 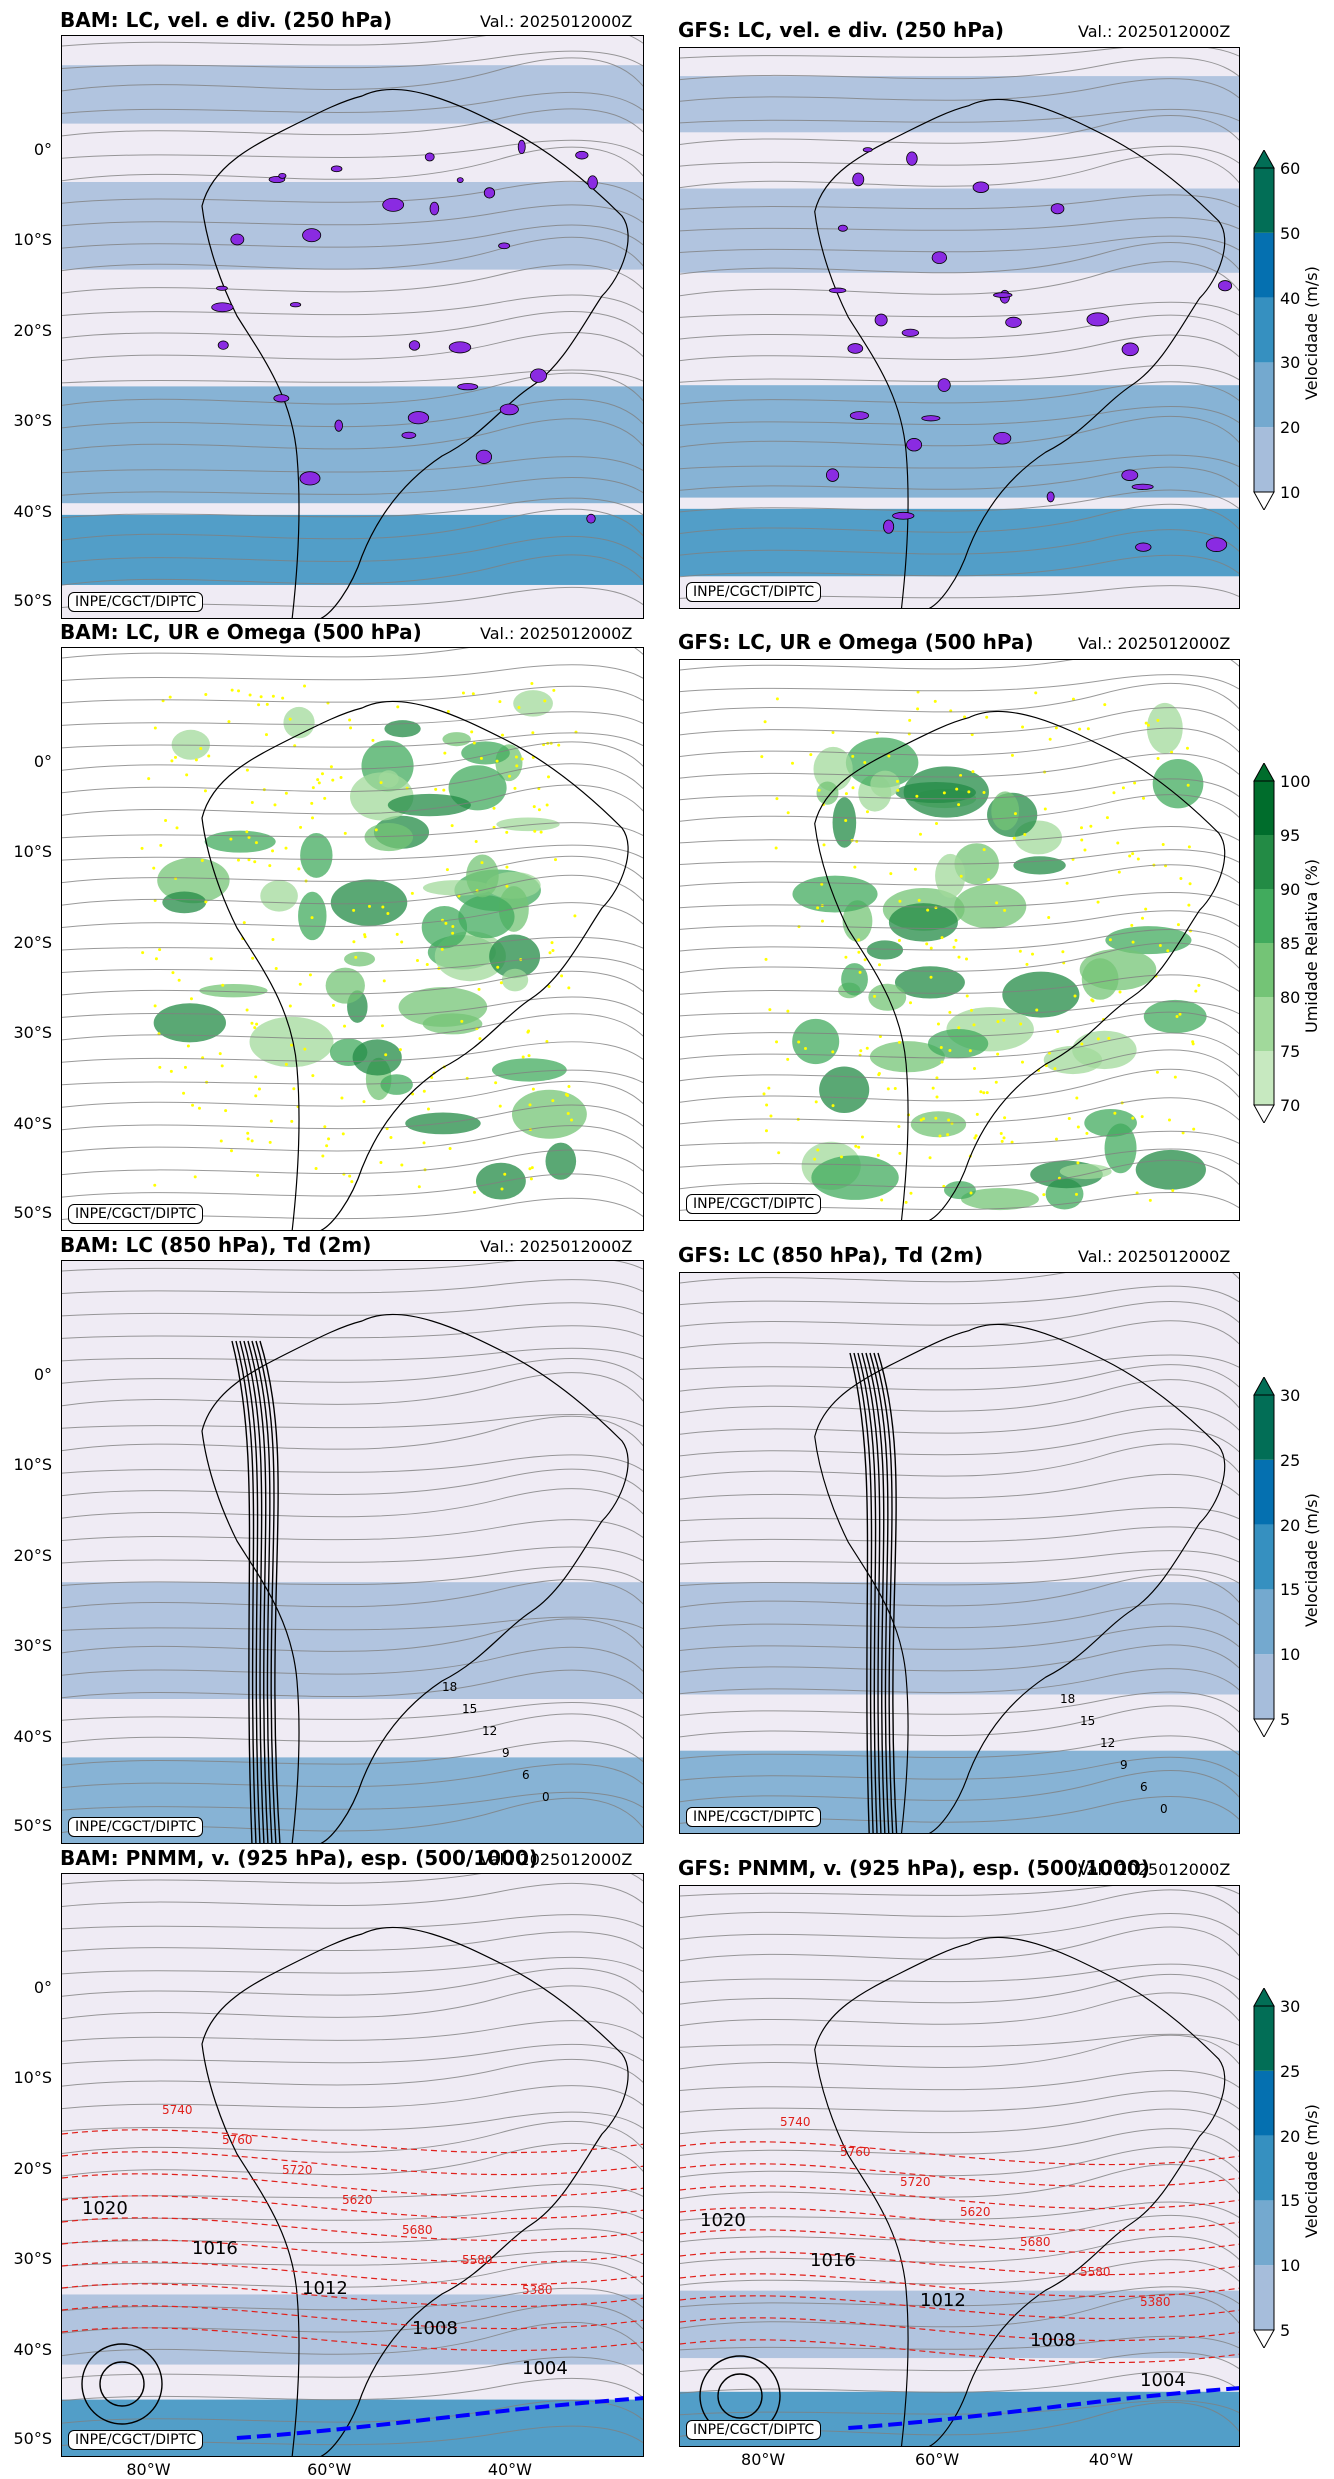 What do you see at coordinates (1290, 835) in the screenshot?
I see `colorbar-tick-label: 95` at bounding box center [1290, 835].